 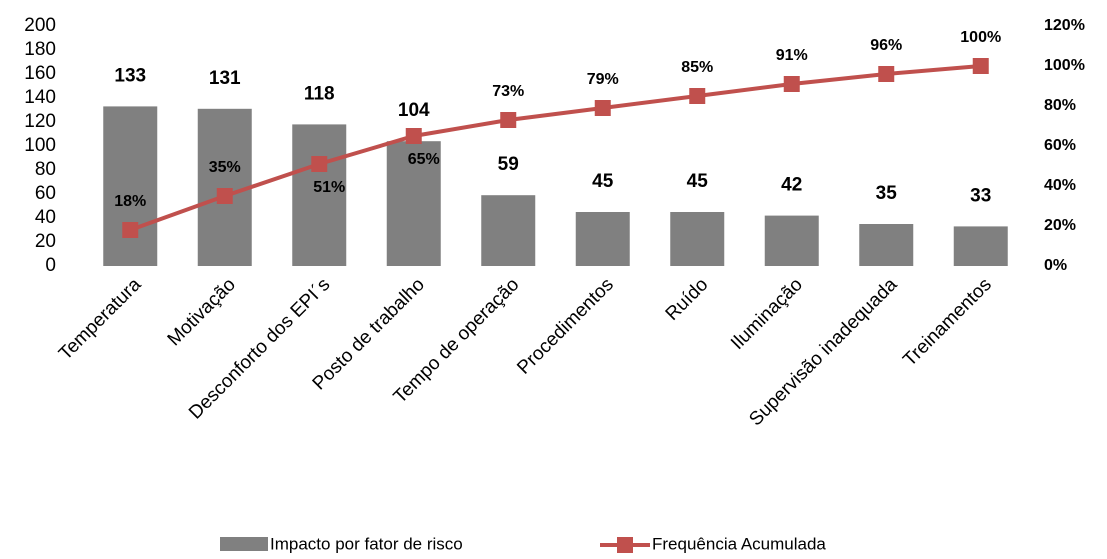 I want to click on x-tick-label: Treinamentos, so click(x=947, y=322).